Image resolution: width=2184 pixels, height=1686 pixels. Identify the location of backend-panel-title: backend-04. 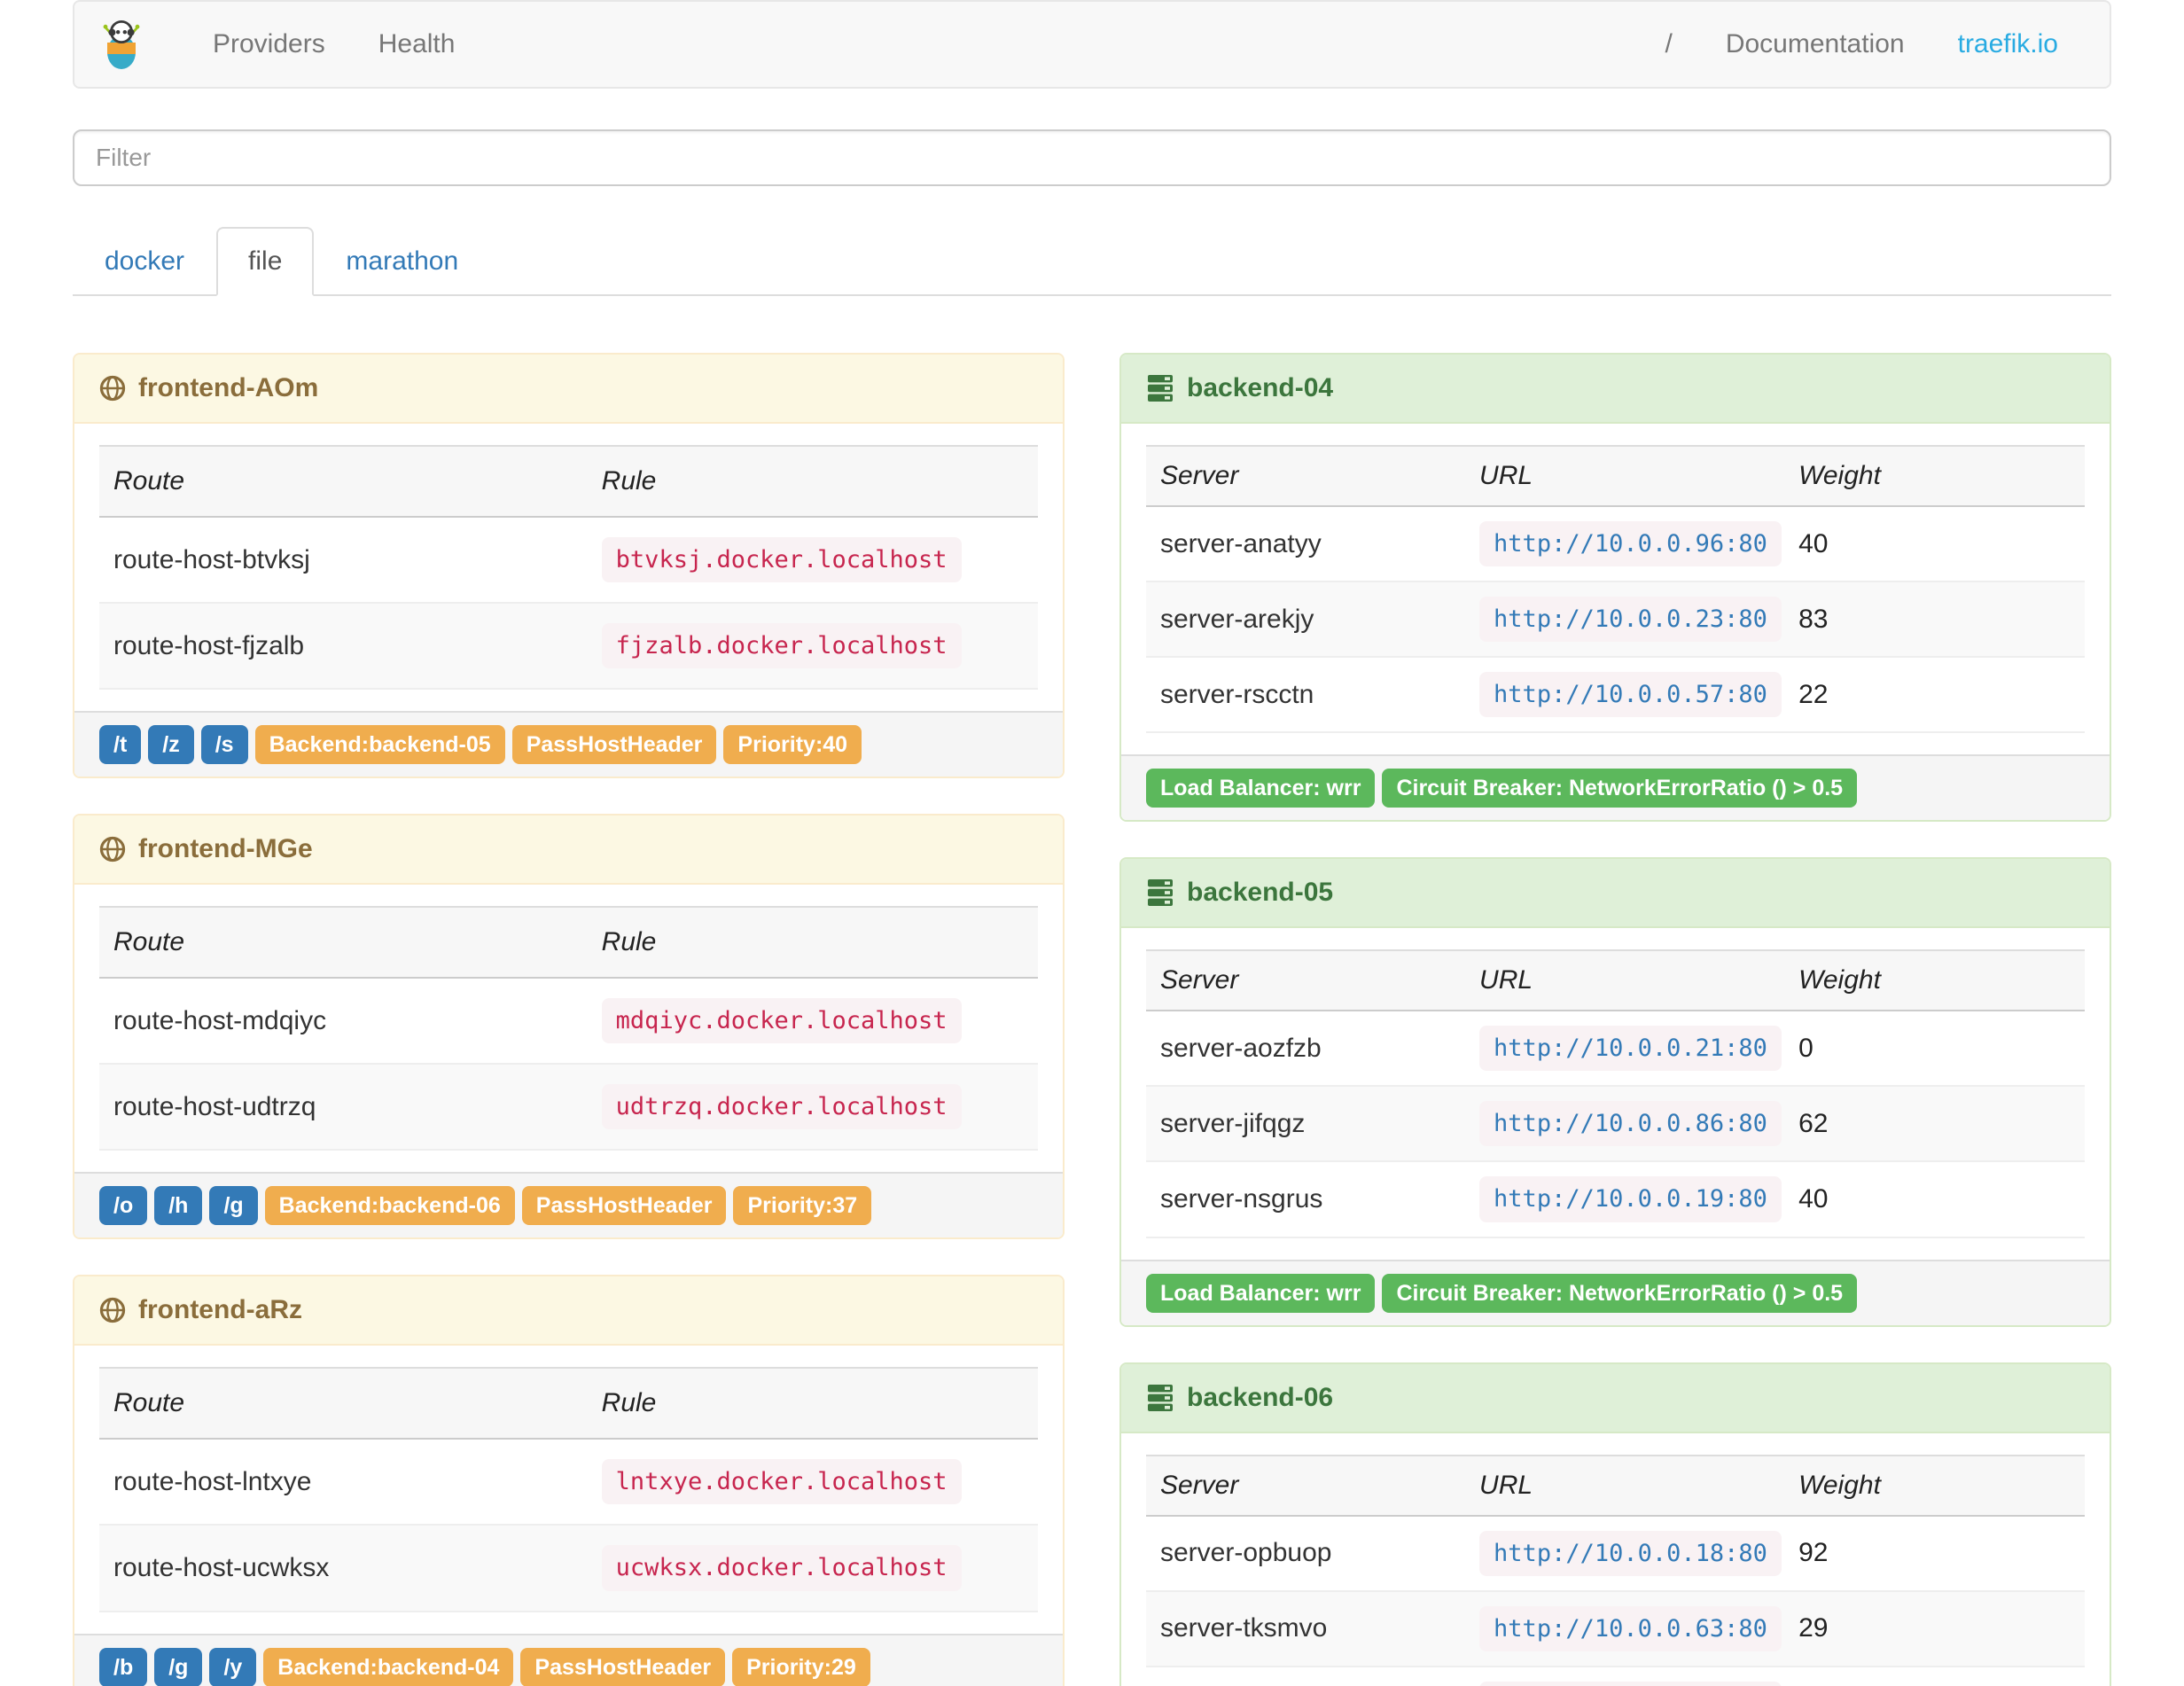
(1260, 387).